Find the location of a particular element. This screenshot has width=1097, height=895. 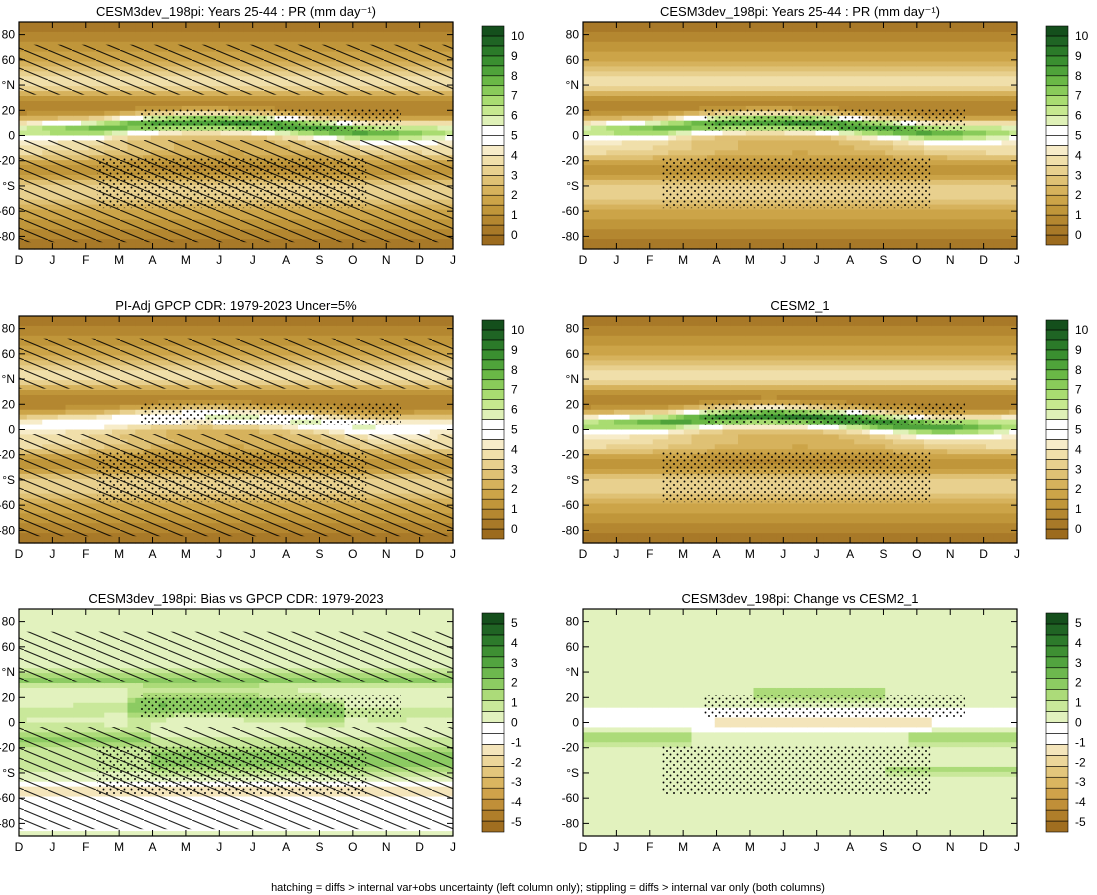

colorbar-swatch is located at coordinates (493, 160).